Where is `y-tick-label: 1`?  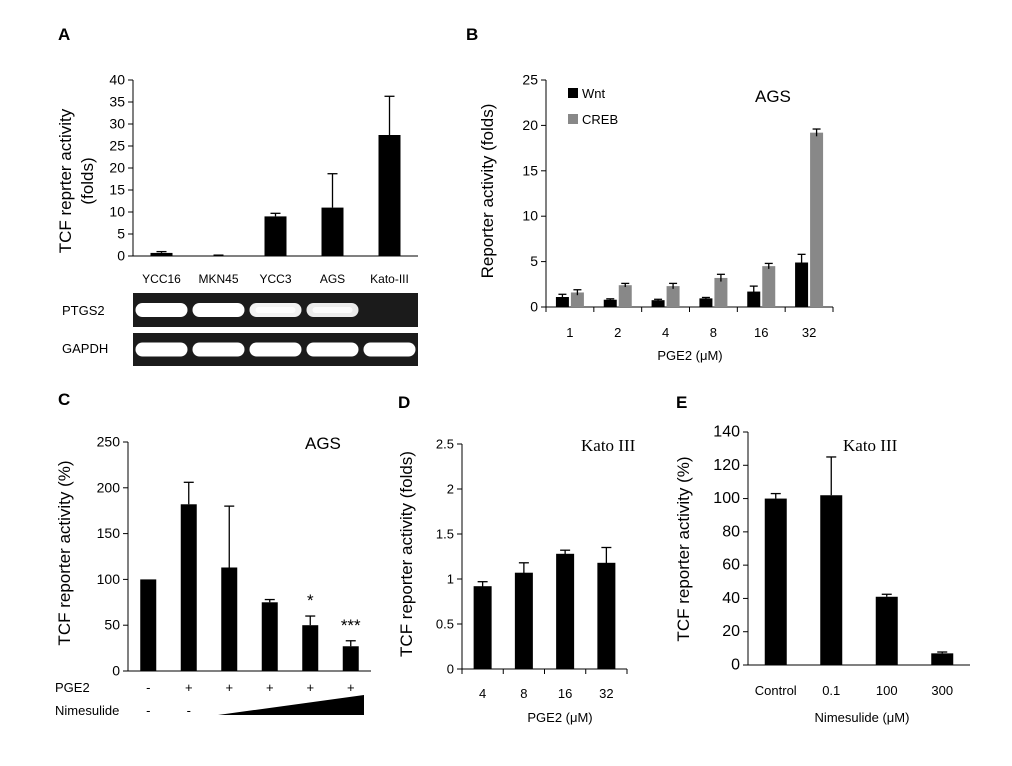 y-tick-label: 1 is located at coordinates (450, 579).